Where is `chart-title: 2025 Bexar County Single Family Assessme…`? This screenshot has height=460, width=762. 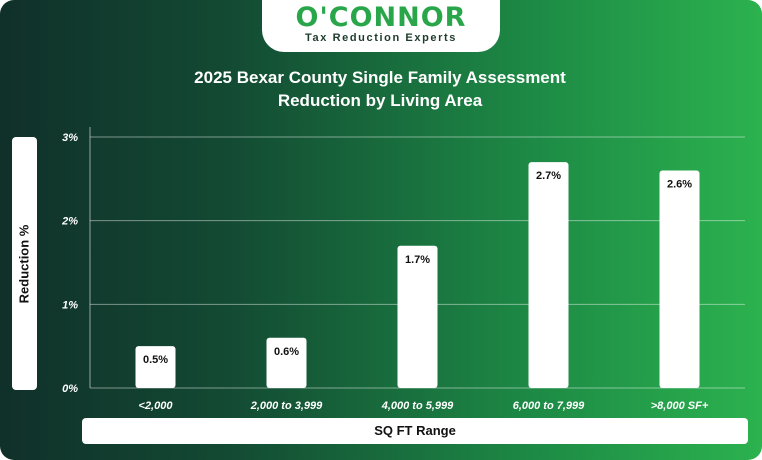
chart-title: 2025 Bexar County Single Family Assessme… is located at coordinates (380, 89).